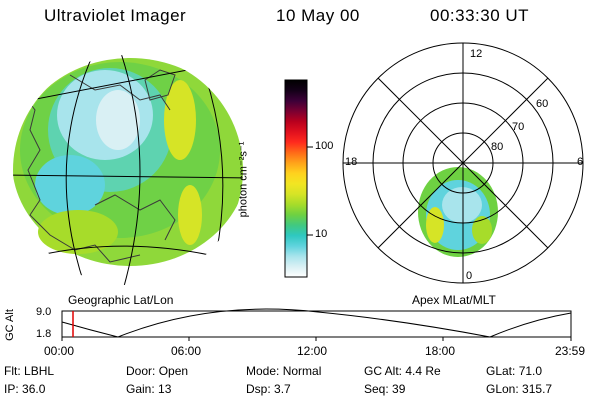  I want to click on footer-glat: GLat: 71.0, so click(514, 371).